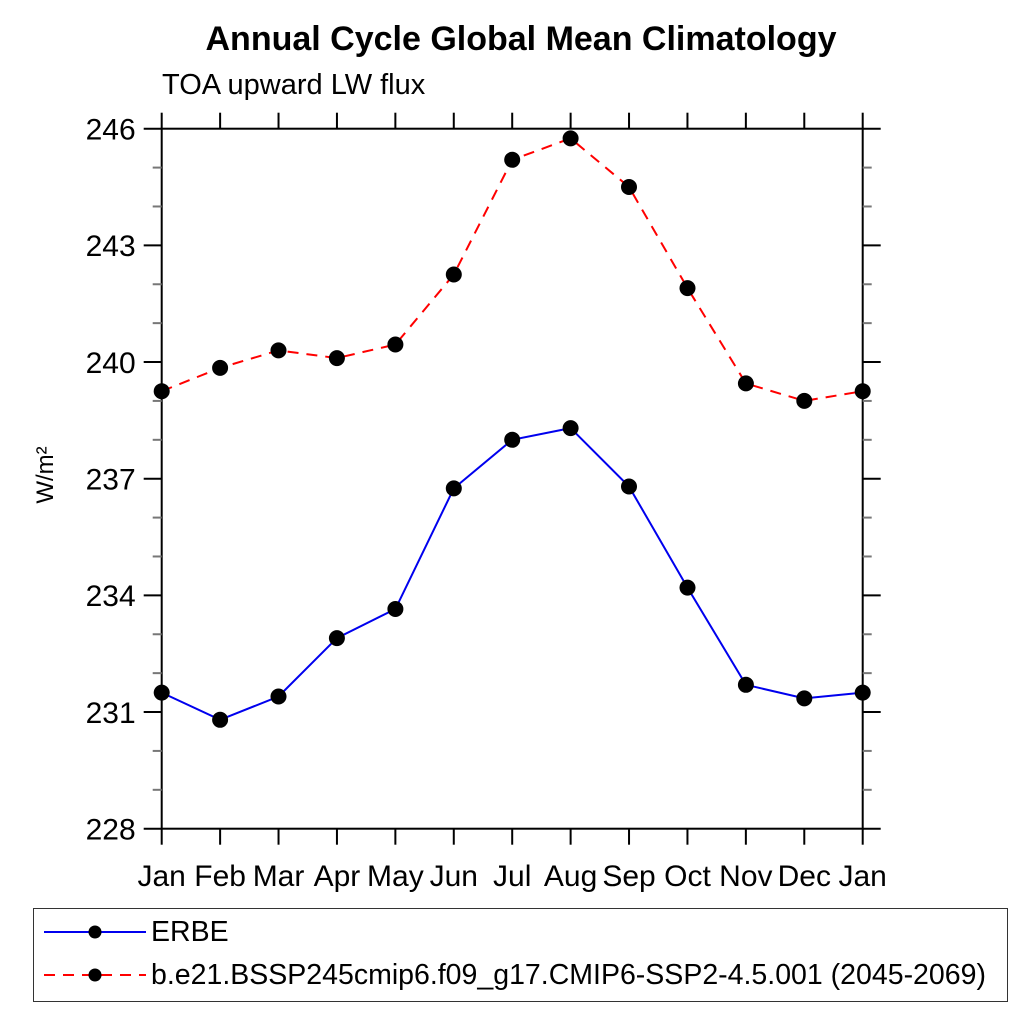  I want to click on y-tick-label: 240, so click(111, 363).